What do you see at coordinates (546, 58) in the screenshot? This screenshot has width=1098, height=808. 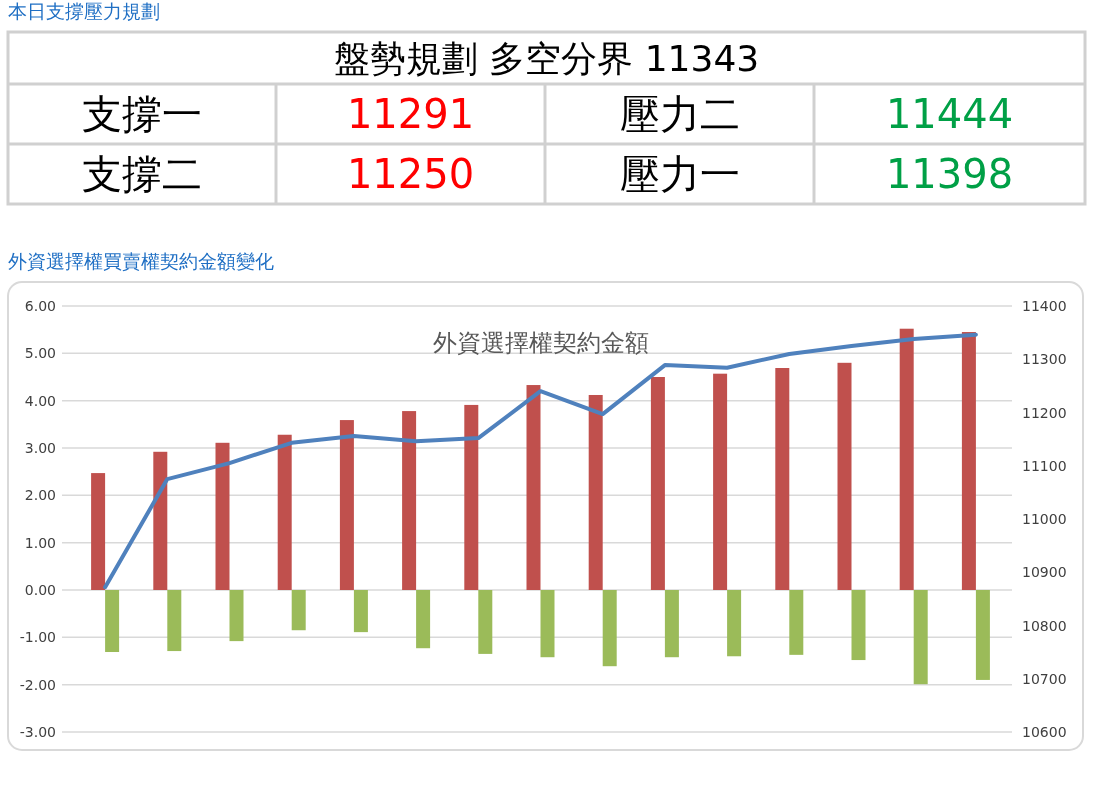 I see `text: 盤勢規劃 多空分界 11343` at bounding box center [546, 58].